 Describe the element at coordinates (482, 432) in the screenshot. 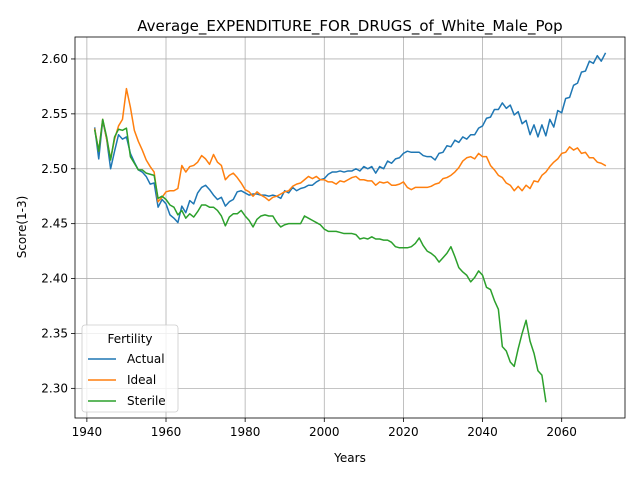

I see `x-tick-label: 2040` at that location.